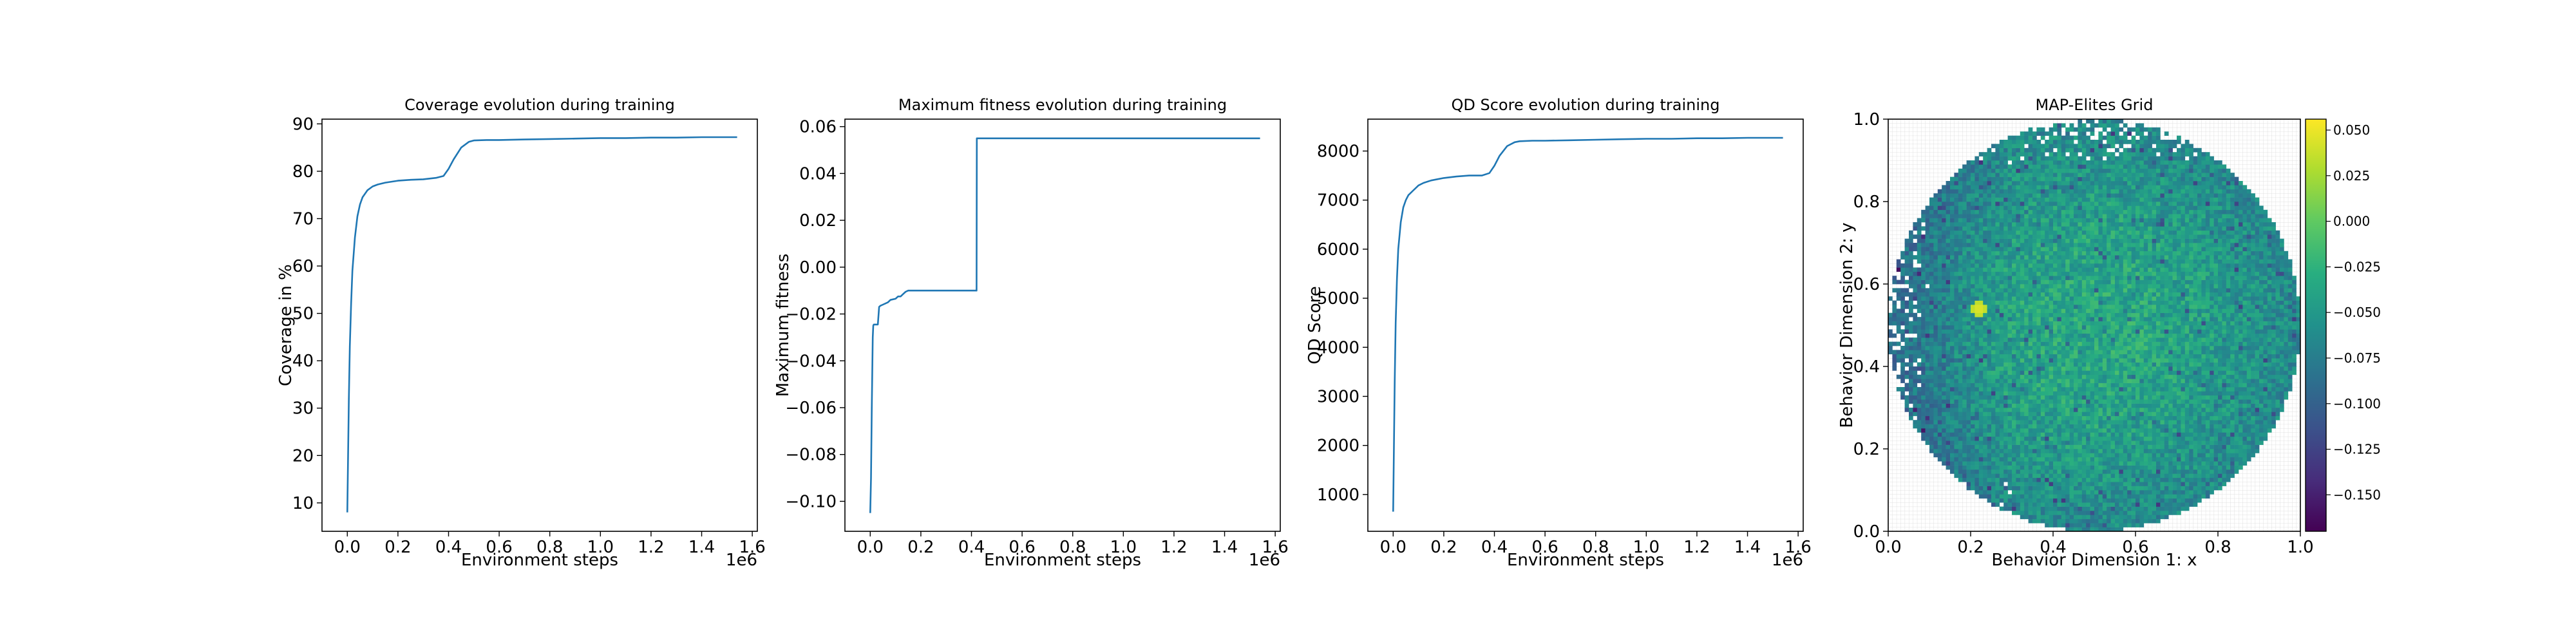 The width and height of the screenshot is (2576, 644). Describe the element at coordinates (1596, 544) in the screenshot. I see `x-axis: 0.0 0.2 0.4 0.6 0.8 1.0 1.2 1.4 1.6` at that location.